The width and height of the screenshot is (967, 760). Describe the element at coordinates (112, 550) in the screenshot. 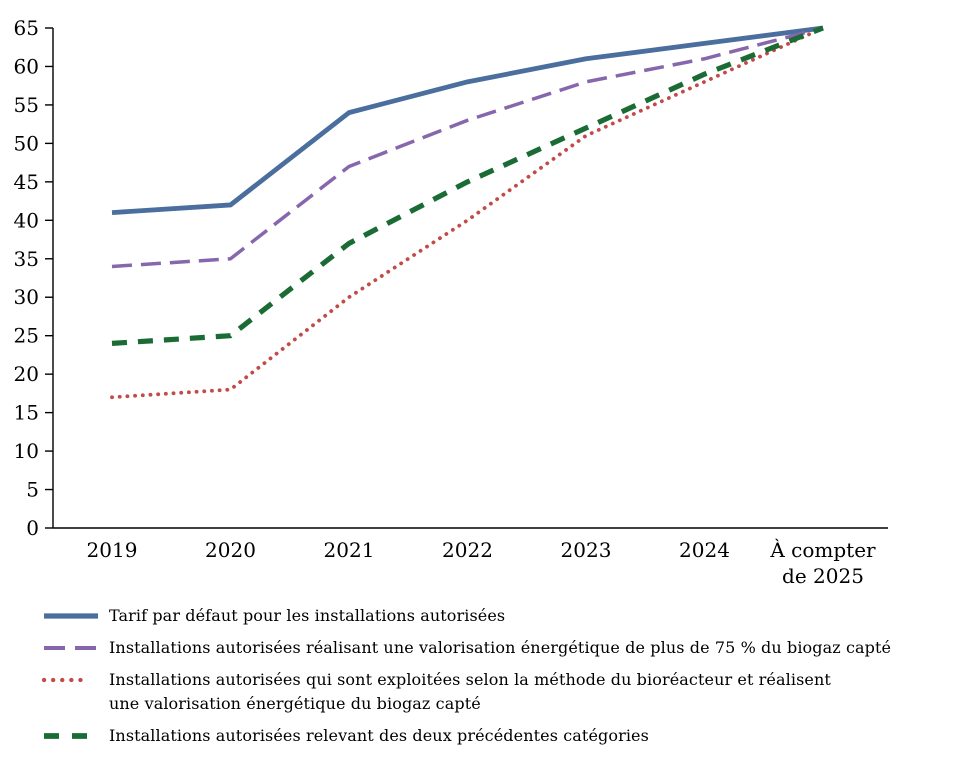

I see `x-tick-label: 2019` at that location.